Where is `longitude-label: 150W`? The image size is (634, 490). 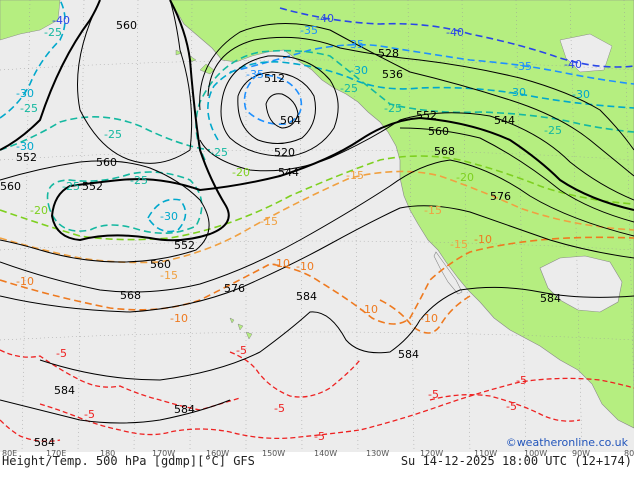
longitude-label: 150W is located at coordinates (273, 453).